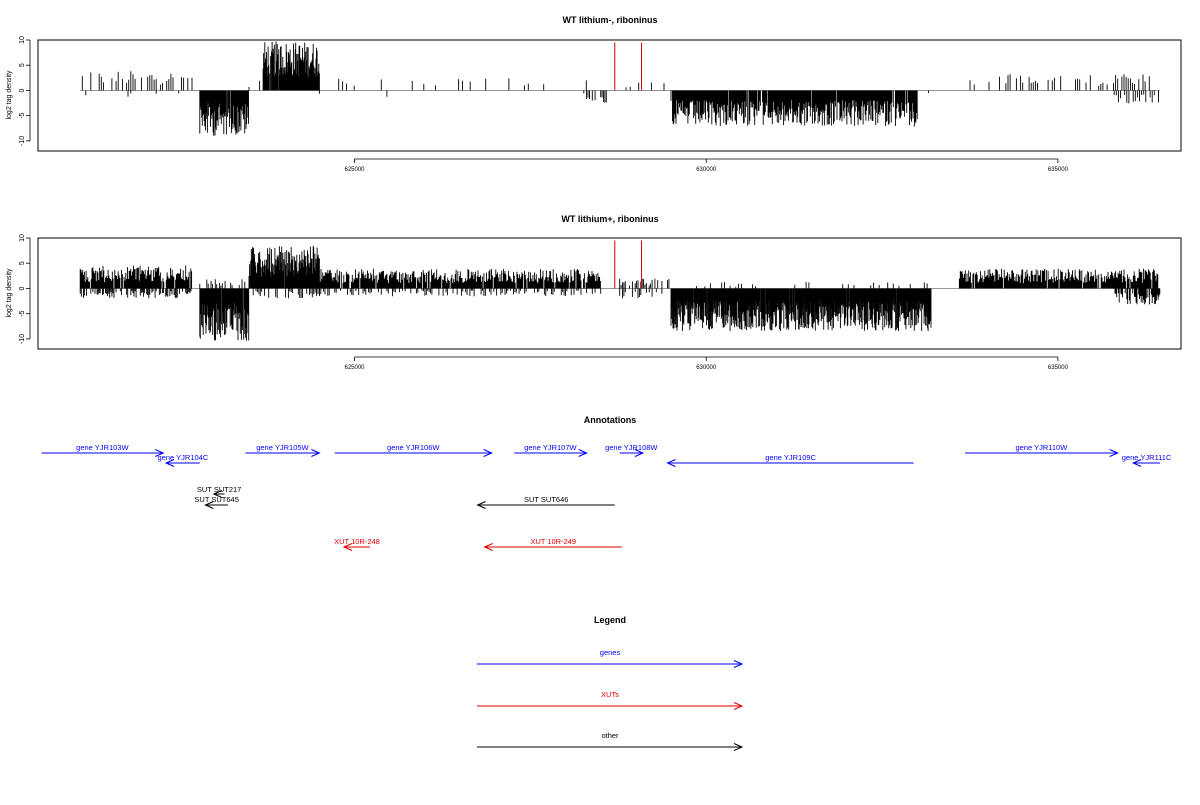 The height and width of the screenshot is (805, 1200). I want to click on sut-label: SUT SUT646, so click(546, 499).